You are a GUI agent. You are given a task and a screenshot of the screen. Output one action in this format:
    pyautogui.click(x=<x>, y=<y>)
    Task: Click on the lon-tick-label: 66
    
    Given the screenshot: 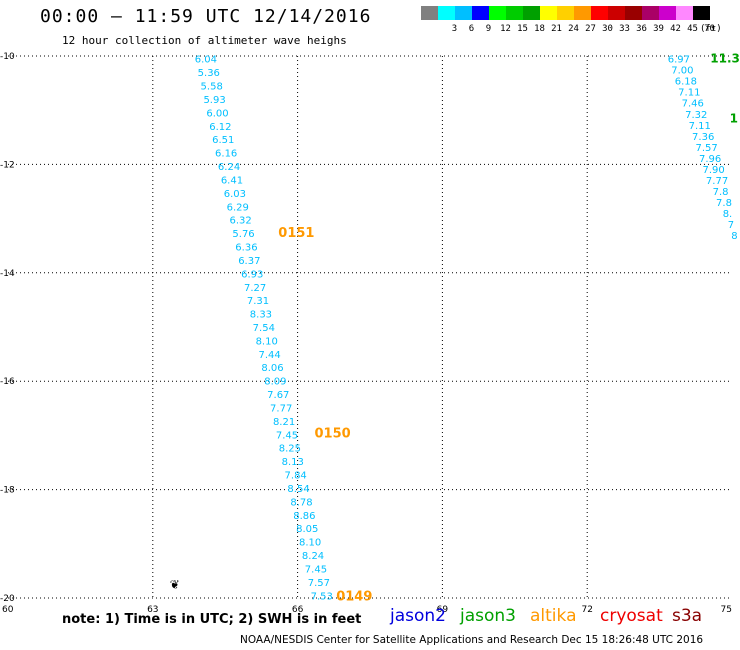 What is the action you would take?
    pyautogui.click(x=298, y=610)
    